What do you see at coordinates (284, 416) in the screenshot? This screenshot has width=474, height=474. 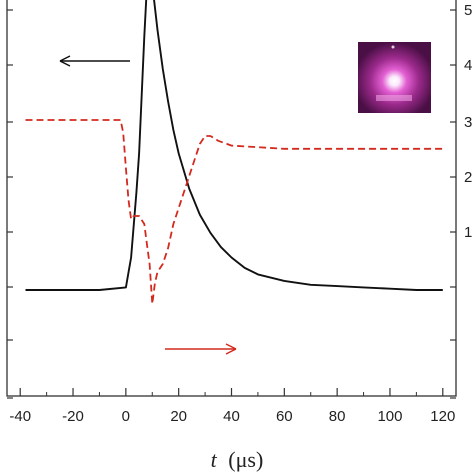 I see `x-tick-label: 60` at bounding box center [284, 416].